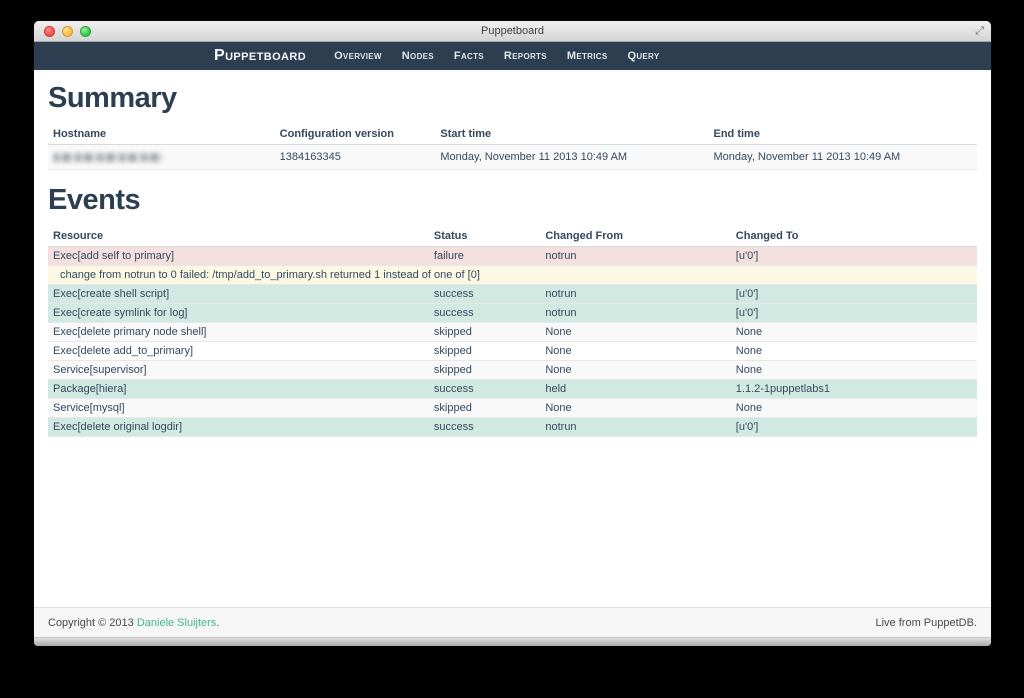 This screenshot has height=698, width=1024. What do you see at coordinates (238, 294) in the screenshot?
I see `event-resource: Exec[create shell script]` at bounding box center [238, 294].